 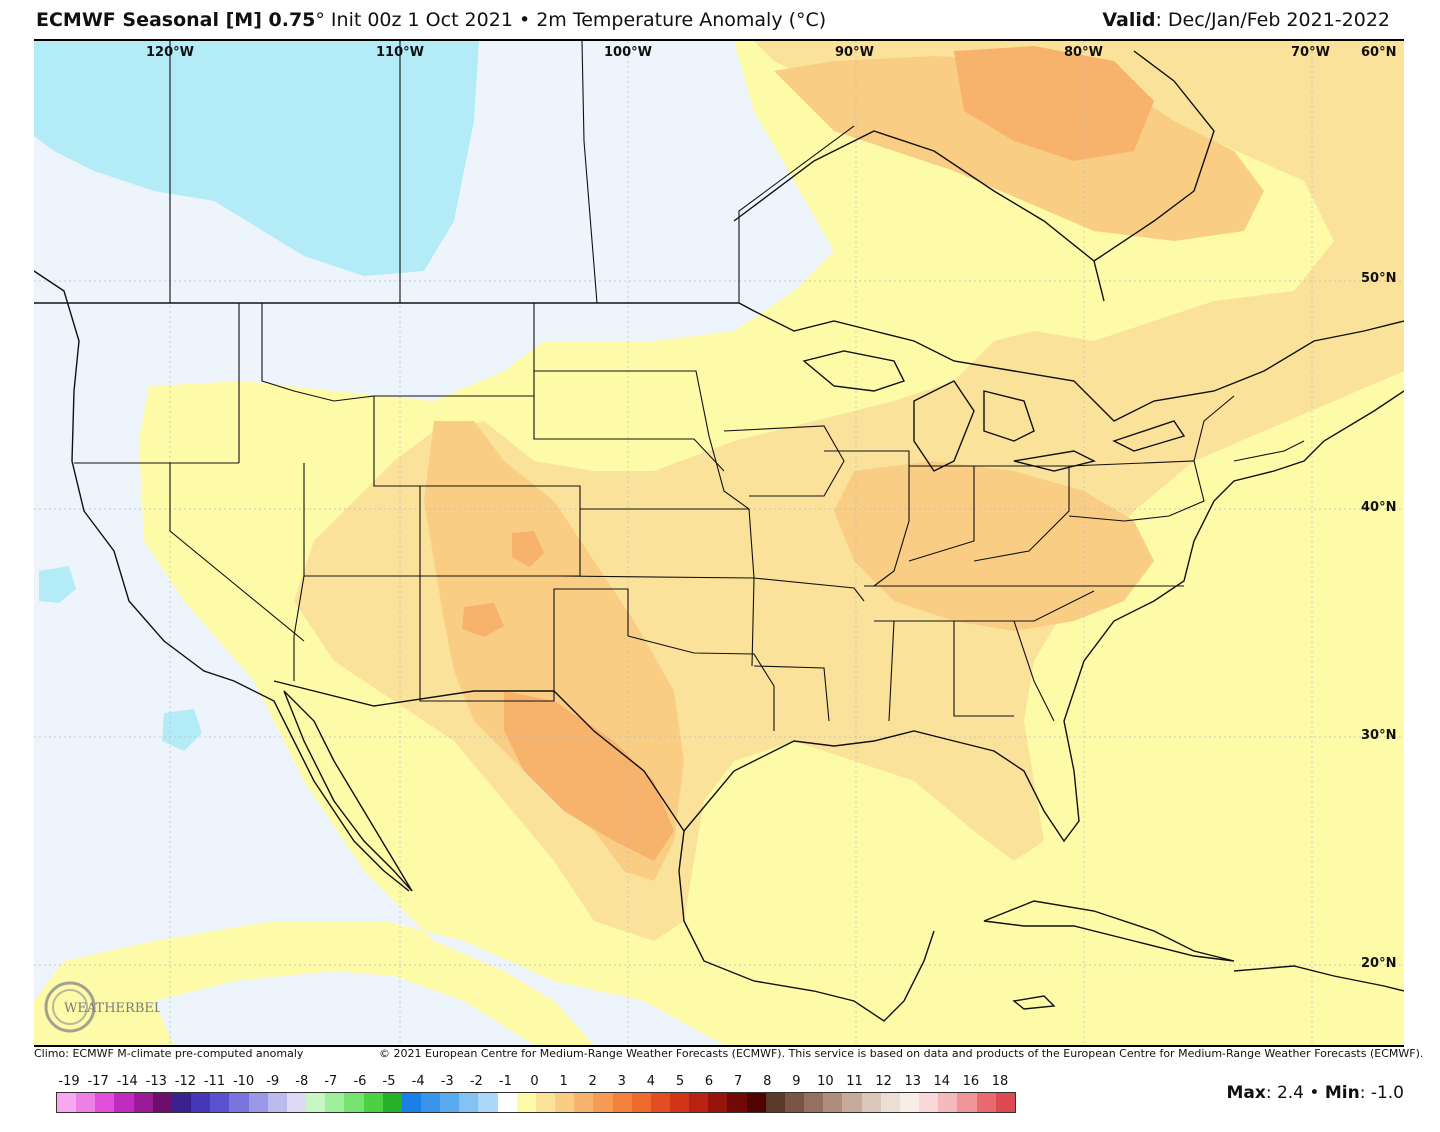 I want to click on lat-label-20n: 20°N, so click(x=1379, y=963).